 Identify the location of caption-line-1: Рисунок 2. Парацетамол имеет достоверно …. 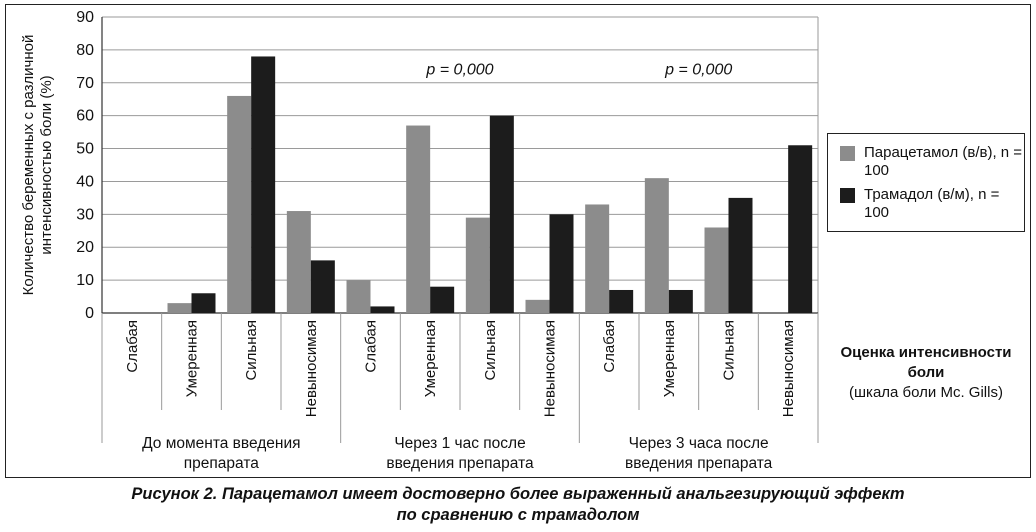
(518, 494).